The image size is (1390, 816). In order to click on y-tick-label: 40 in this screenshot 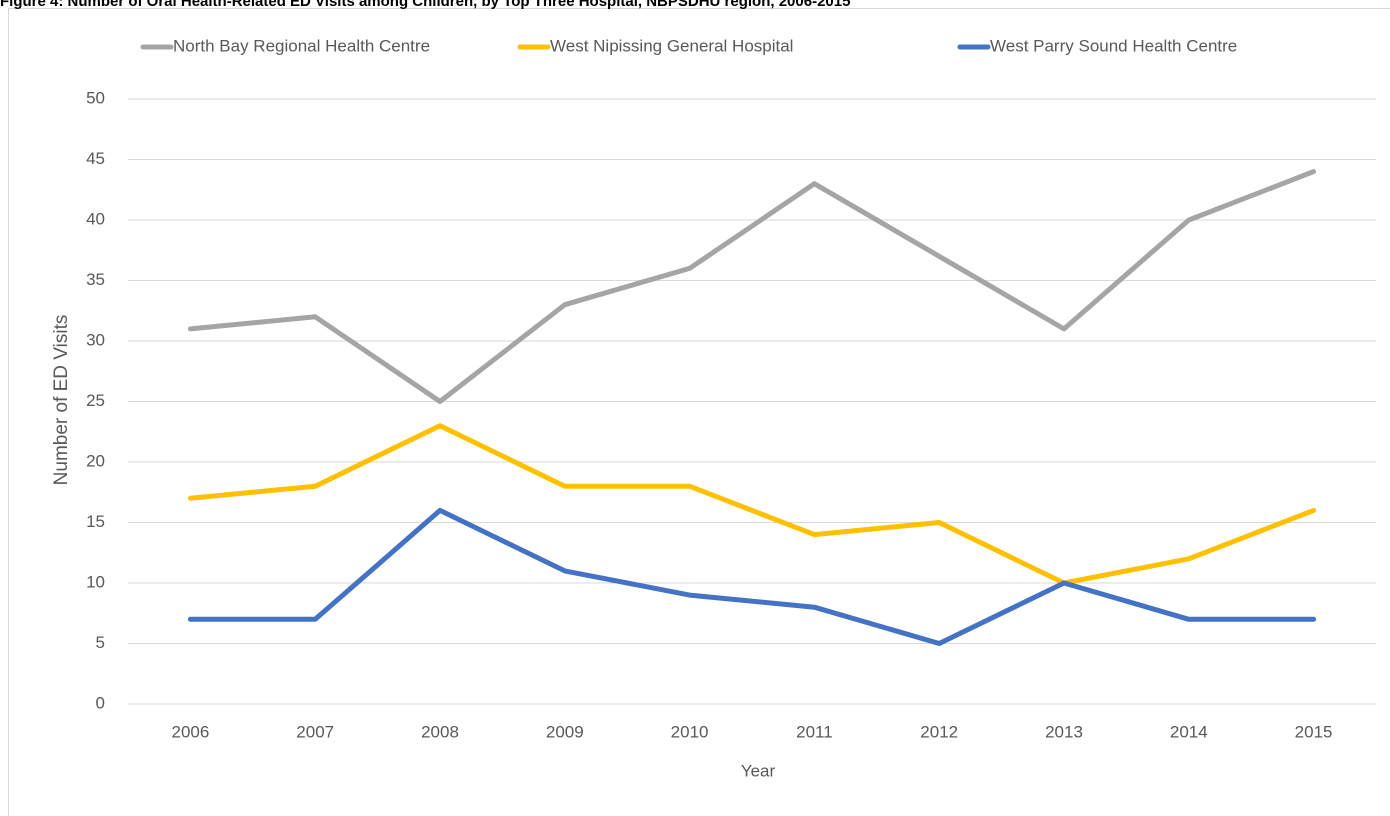, I will do `click(95, 218)`.